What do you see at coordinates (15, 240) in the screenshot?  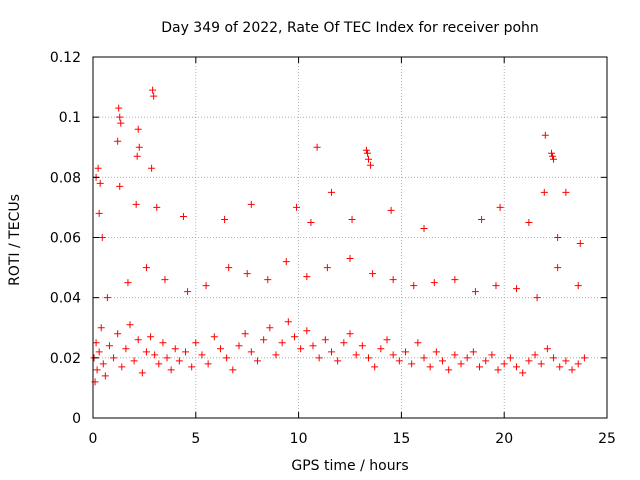 I see `y-axis-label: ROTI / TECUs` at bounding box center [15, 240].